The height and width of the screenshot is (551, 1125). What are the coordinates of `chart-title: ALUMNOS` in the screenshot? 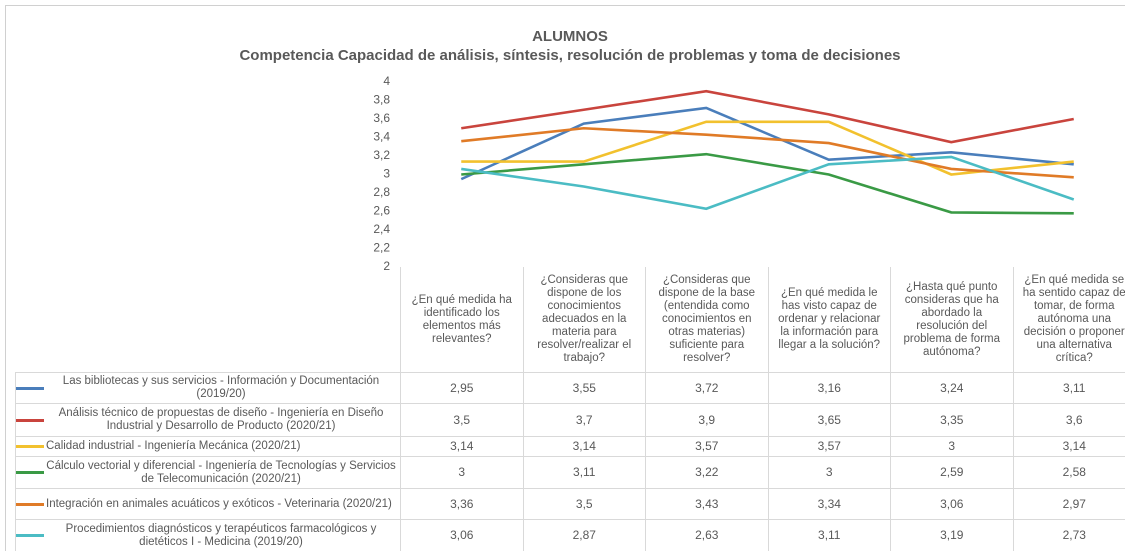 It's located at (570, 36).